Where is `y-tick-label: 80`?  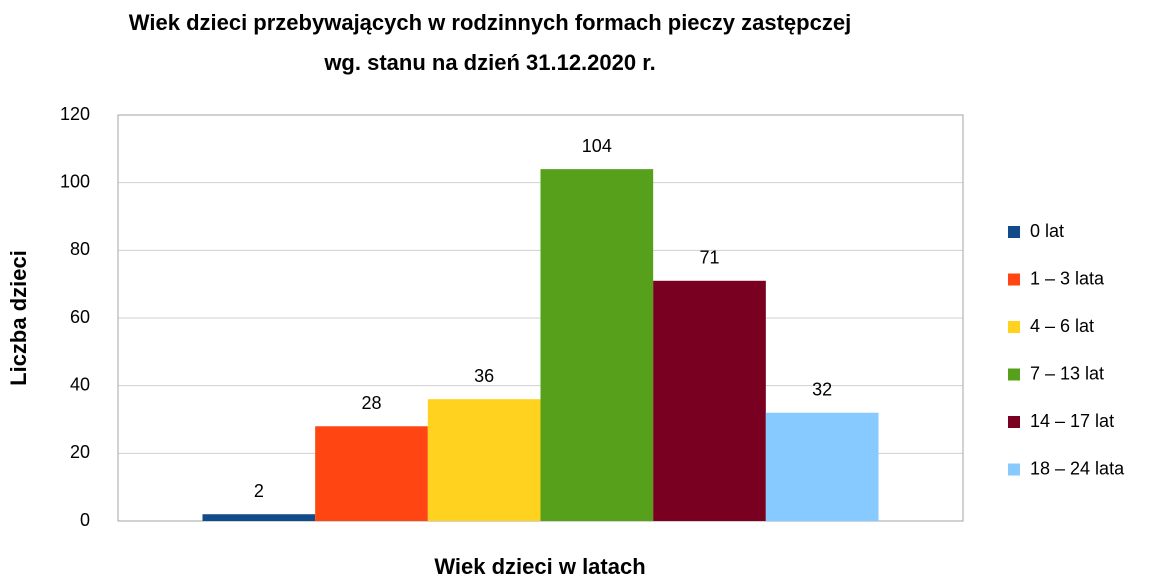 y-tick-label: 80 is located at coordinates (80, 249).